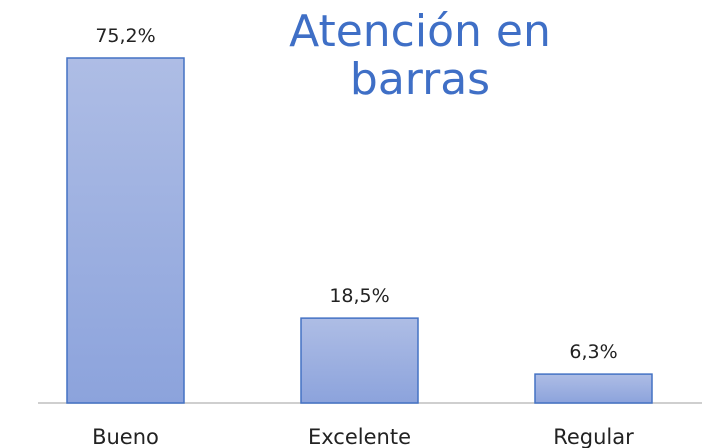 Image resolution: width=702 pixels, height=448 pixels. What do you see at coordinates (125, 36) in the screenshot?
I see `data-label: 75,2%` at bounding box center [125, 36].